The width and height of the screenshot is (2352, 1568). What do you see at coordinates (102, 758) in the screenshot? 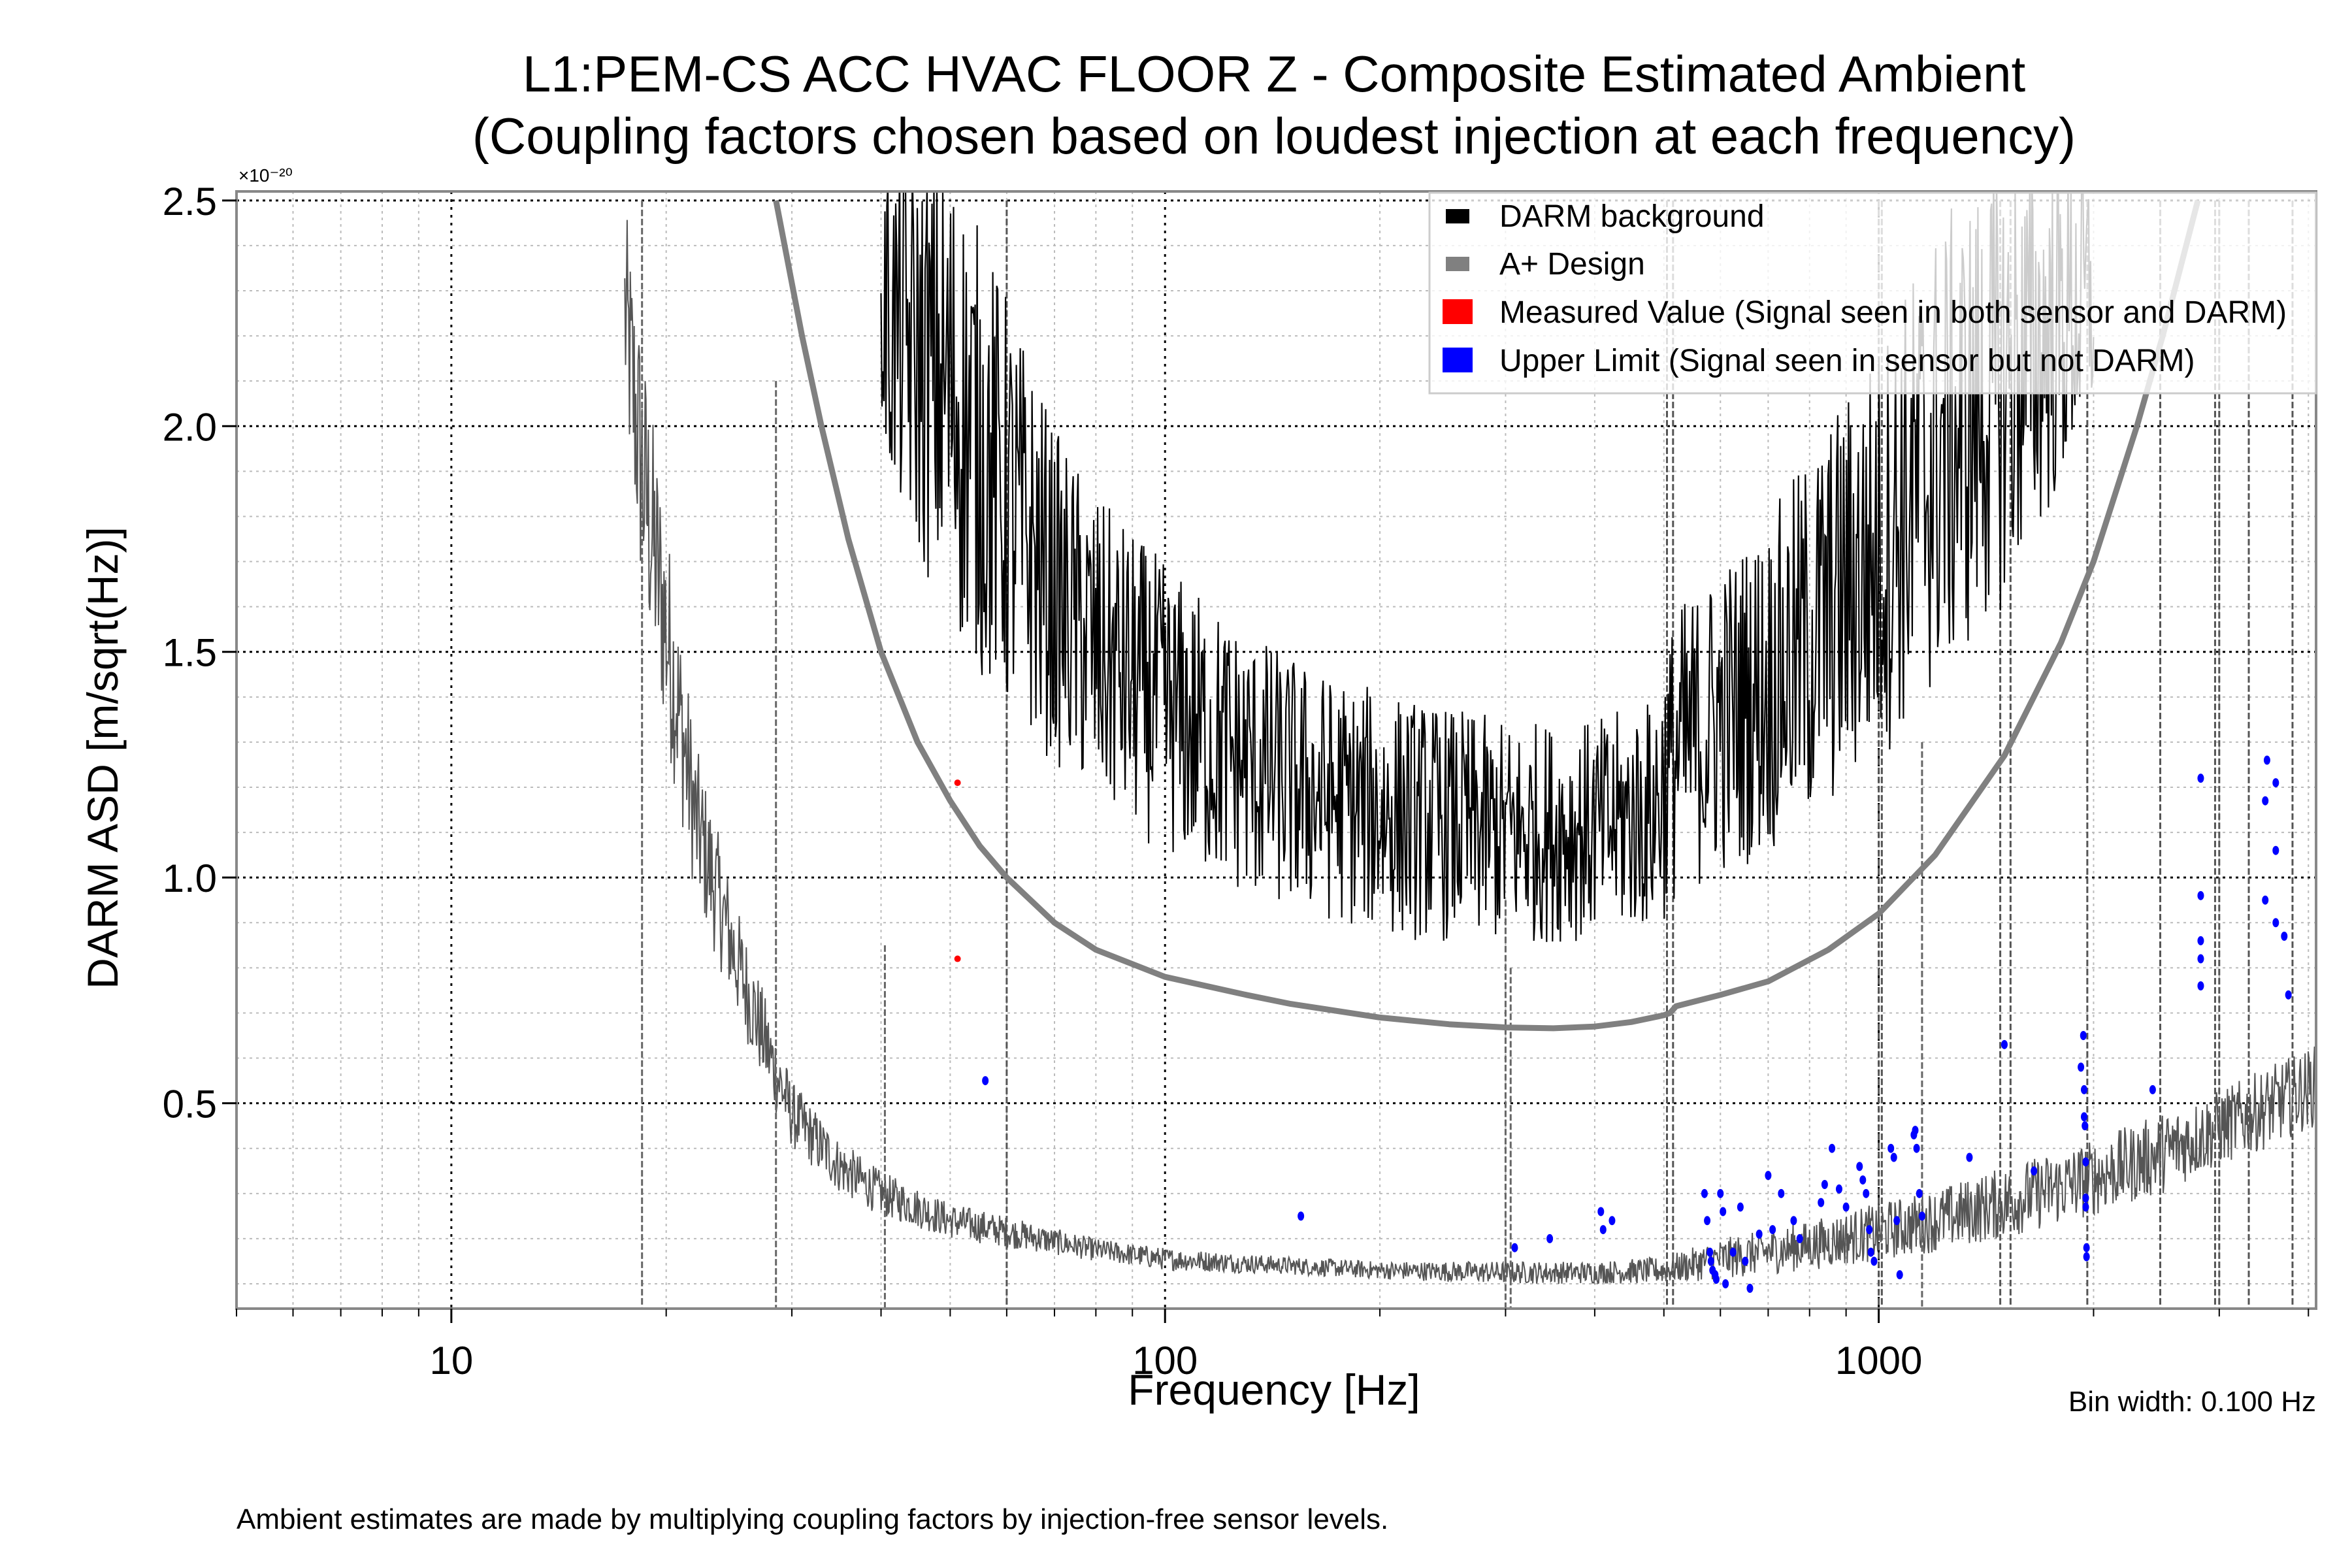
I see `y-axis-label: DARM ASD [m/sqrt(Hz)]` at bounding box center [102, 758].